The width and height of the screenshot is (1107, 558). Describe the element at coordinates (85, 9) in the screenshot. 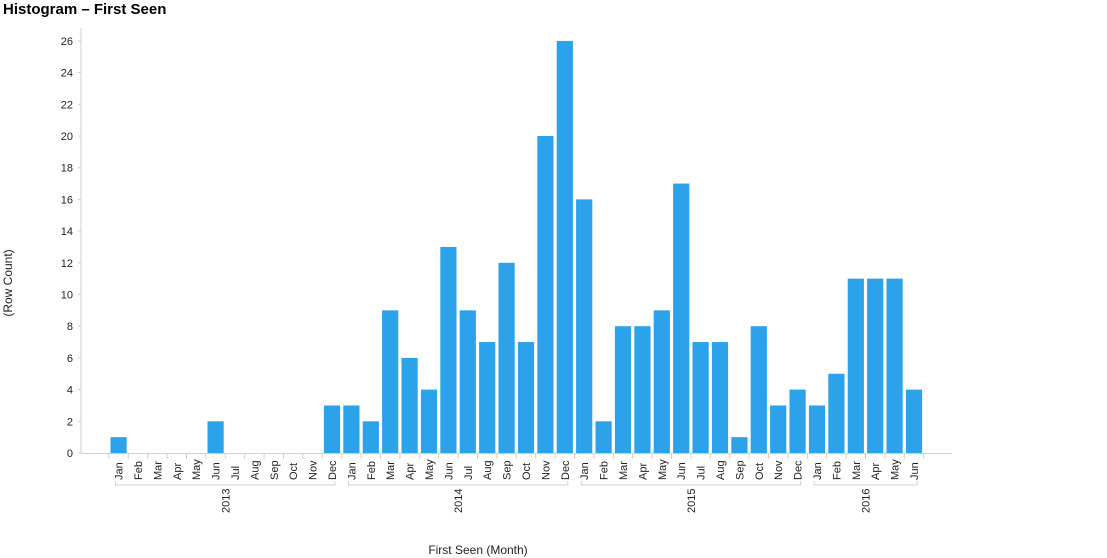

I see `chart-title: Histogram – First Seen` at that location.